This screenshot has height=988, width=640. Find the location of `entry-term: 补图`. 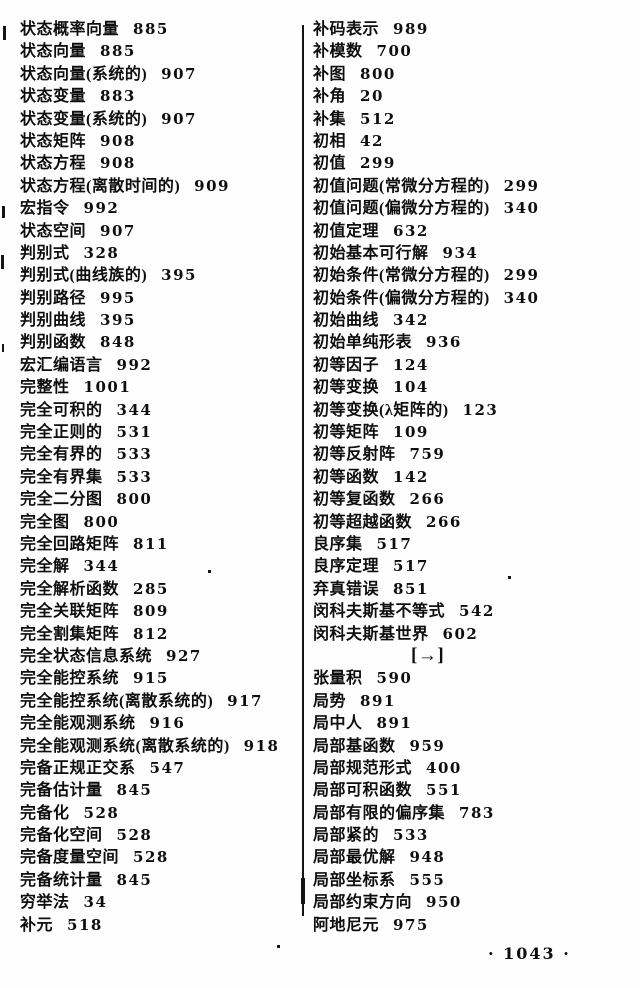

entry-term: 补图 is located at coordinates (330, 74).